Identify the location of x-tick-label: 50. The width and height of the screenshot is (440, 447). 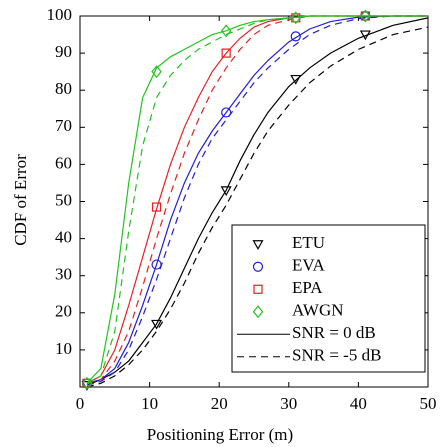
(428, 403).